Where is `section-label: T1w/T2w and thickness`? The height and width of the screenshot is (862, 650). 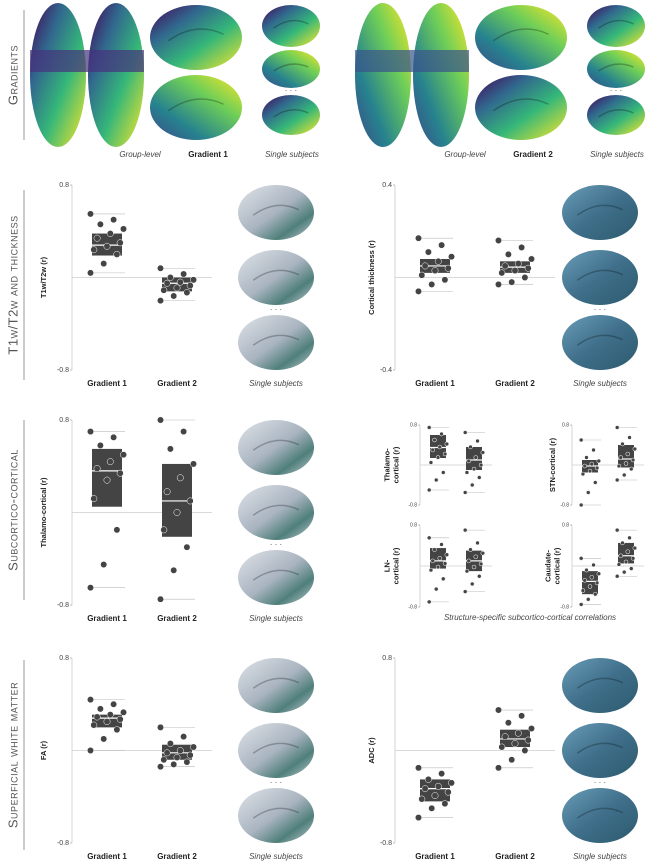 section-label: T1w/T2w and thickness is located at coordinates (12, 284).